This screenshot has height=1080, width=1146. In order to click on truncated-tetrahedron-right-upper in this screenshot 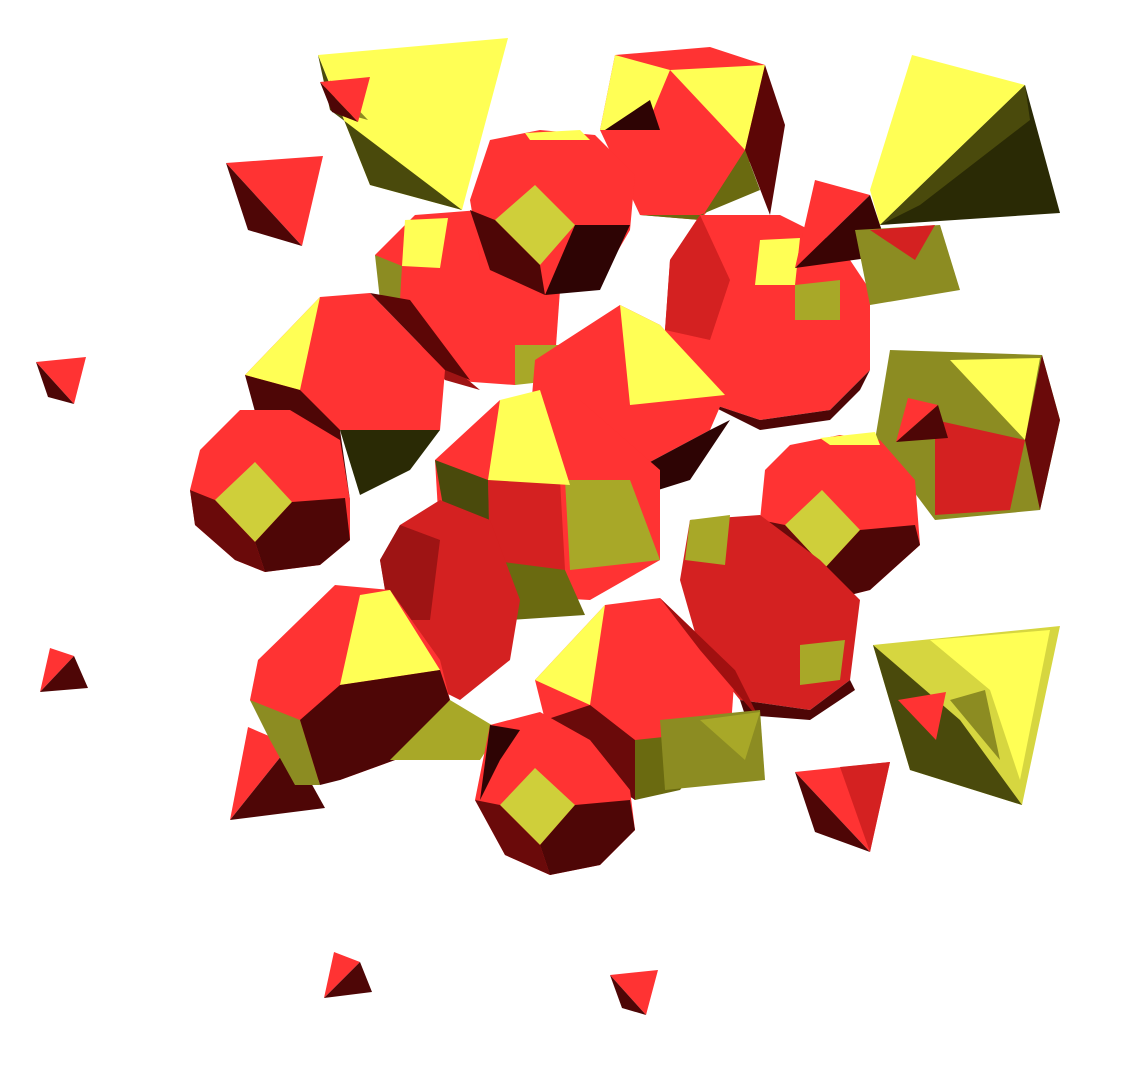, I will do `click(967, 435)`.